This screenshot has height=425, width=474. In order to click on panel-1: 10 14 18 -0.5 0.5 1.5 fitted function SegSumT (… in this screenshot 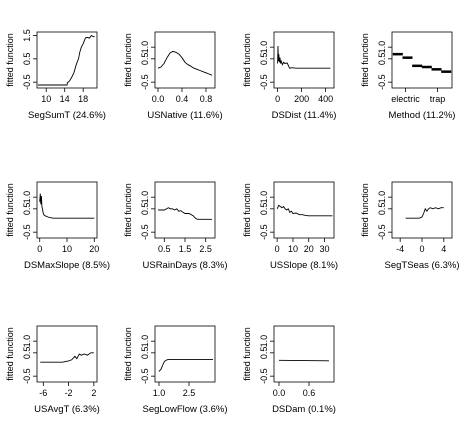, I will do `click(55, 75)`.